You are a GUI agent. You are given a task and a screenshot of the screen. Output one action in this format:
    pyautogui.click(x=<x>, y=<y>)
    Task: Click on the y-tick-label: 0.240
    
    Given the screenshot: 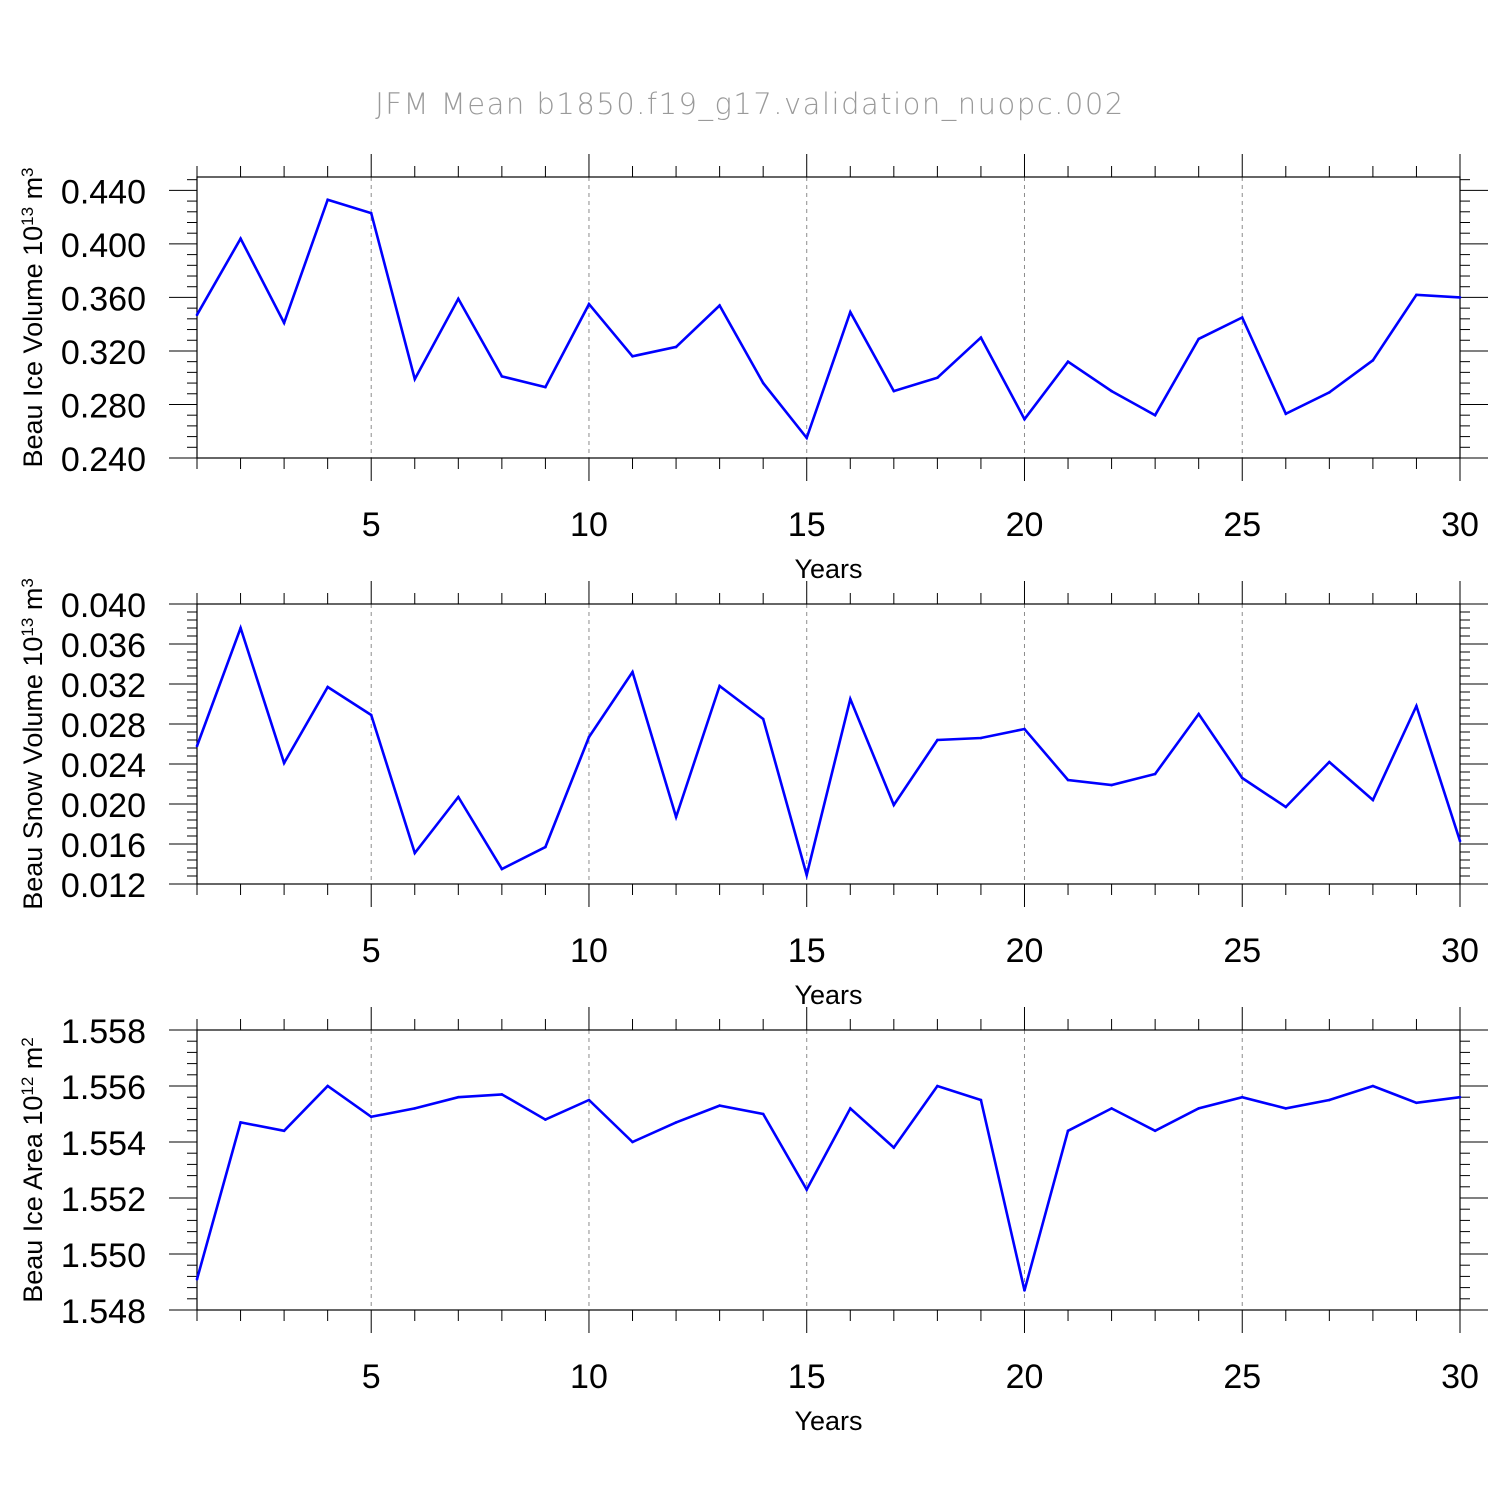 What is the action you would take?
    pyautogui.click(x=103, y=460)
    